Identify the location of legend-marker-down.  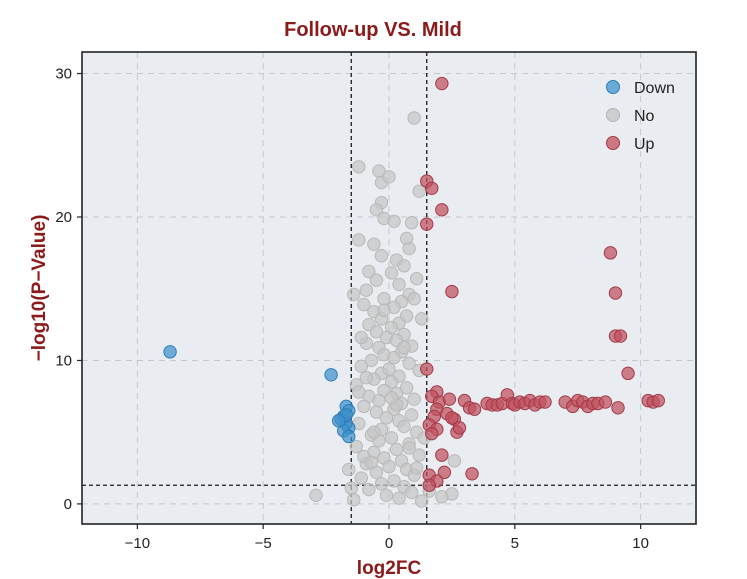
(613, 87).